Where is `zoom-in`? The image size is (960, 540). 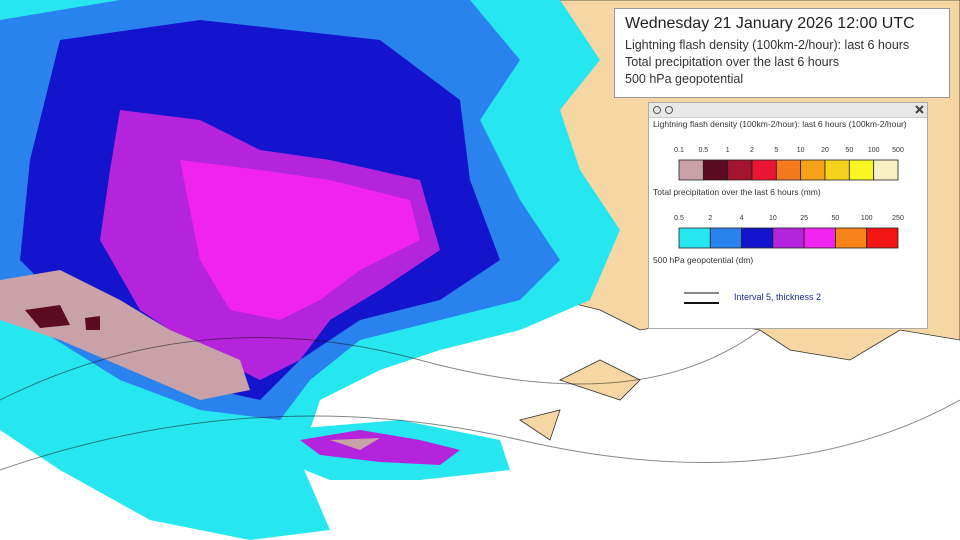
zoom-in is located at coordinates (657, 110).